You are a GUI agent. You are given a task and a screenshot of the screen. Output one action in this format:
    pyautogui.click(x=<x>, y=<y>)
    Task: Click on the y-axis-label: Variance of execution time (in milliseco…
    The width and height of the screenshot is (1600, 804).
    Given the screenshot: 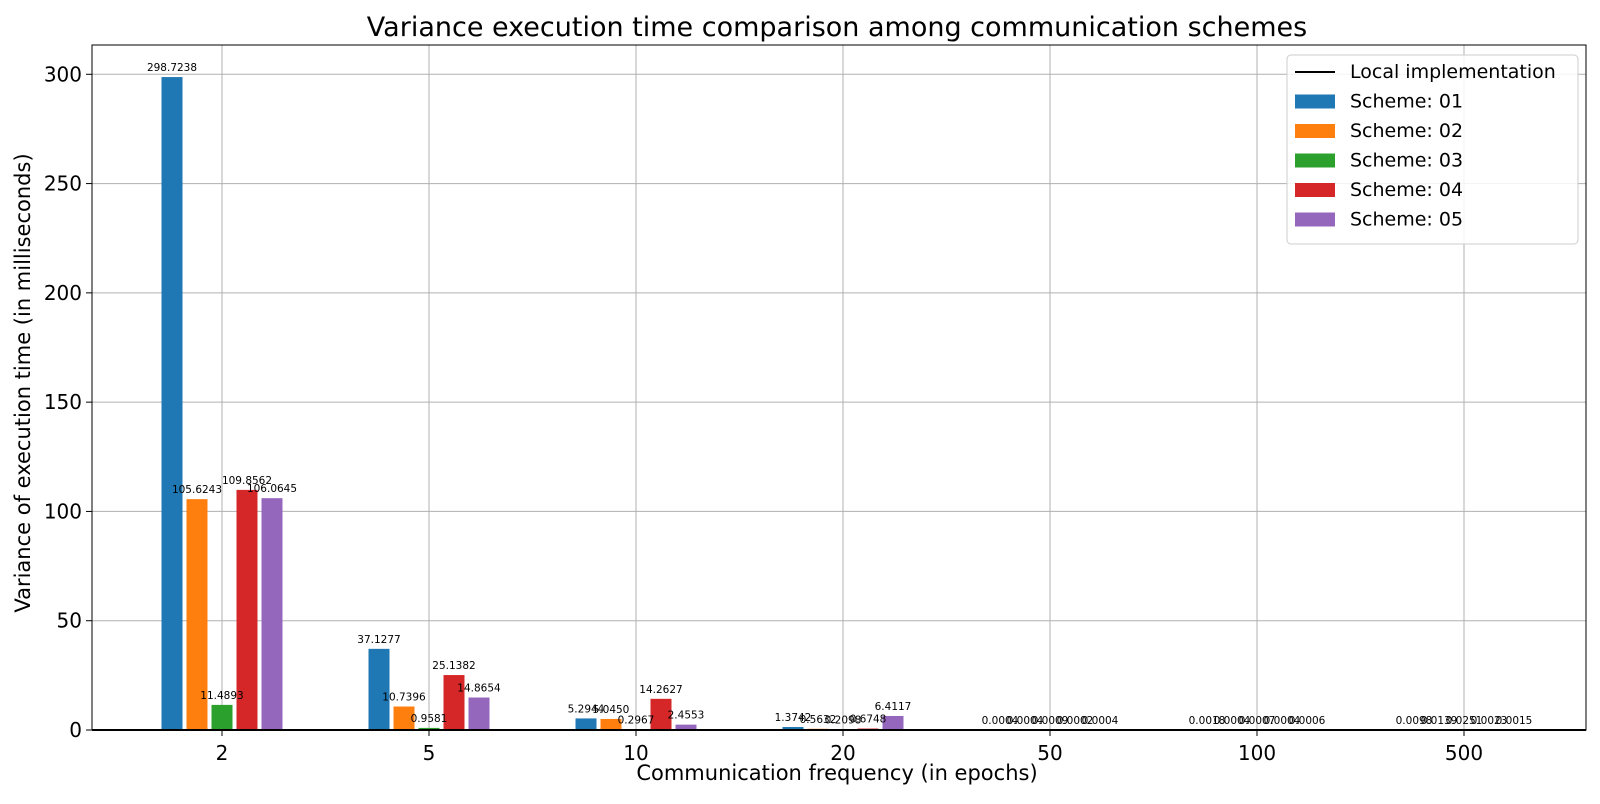 What is the action you would take?
    pyautogui.click(x=23, y=382)
    